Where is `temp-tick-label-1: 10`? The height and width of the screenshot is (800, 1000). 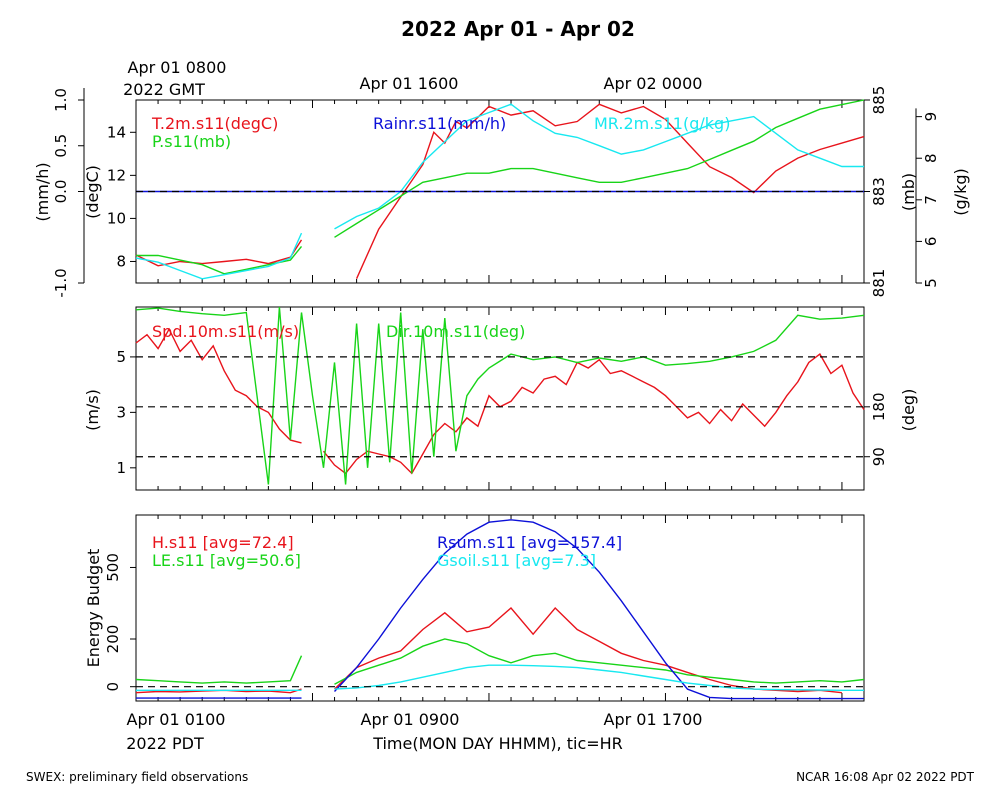 temp-tick-label-1: 10 is located at coordinates (116, 218).